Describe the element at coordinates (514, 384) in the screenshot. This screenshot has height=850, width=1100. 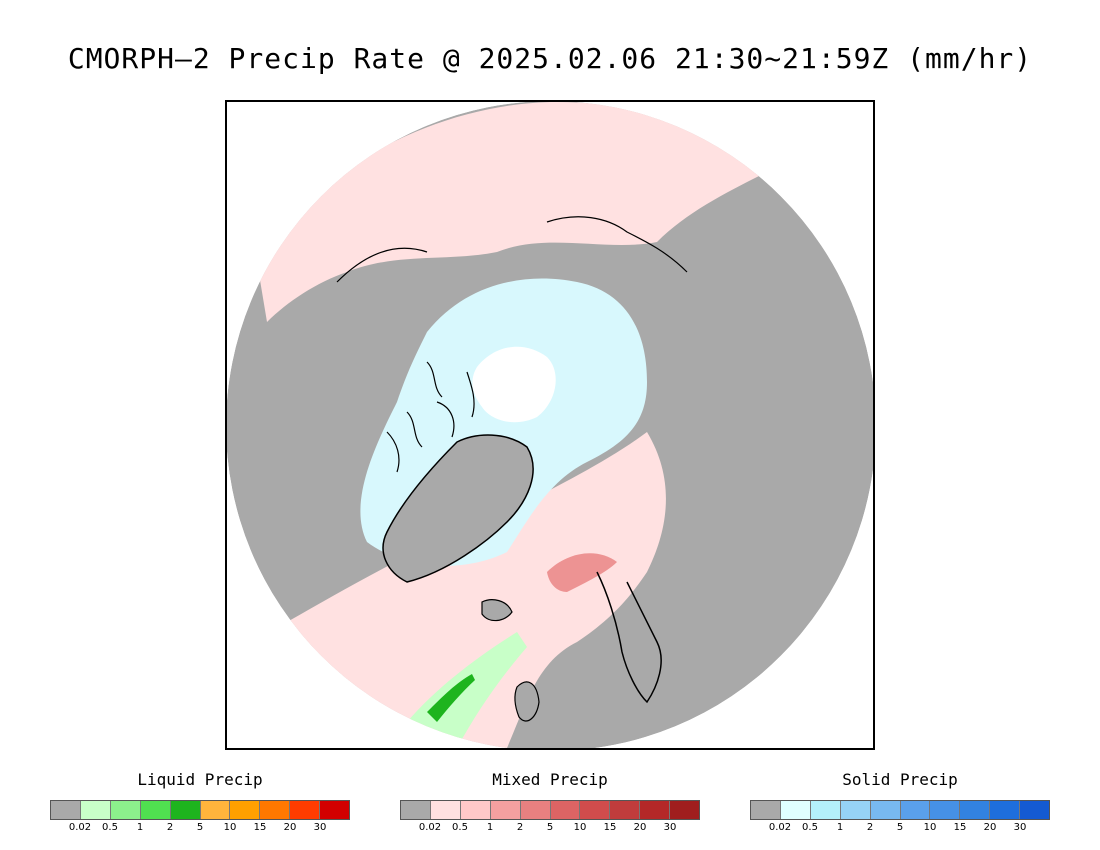
I see `pole-gap` at that location.